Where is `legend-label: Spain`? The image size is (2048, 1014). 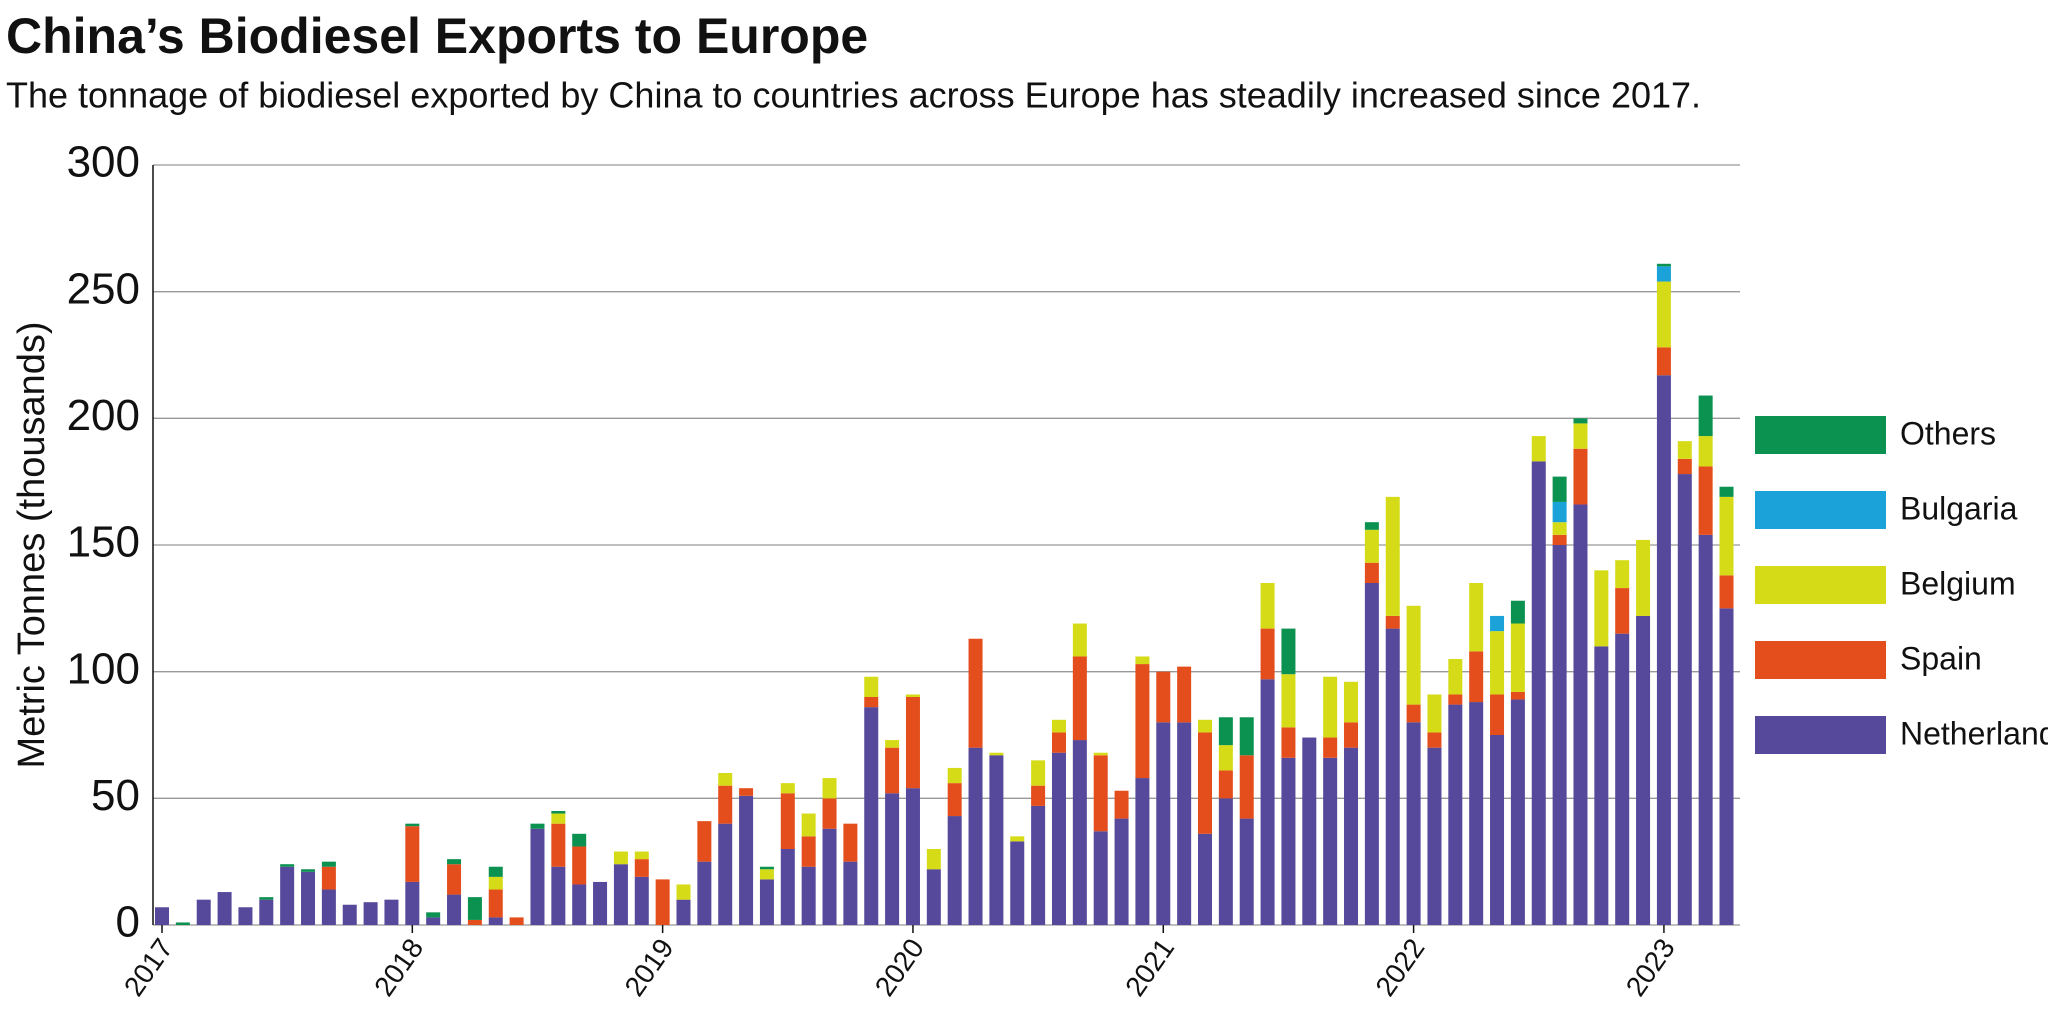
legend-label: Spain is located at coordinates (1941, 658).